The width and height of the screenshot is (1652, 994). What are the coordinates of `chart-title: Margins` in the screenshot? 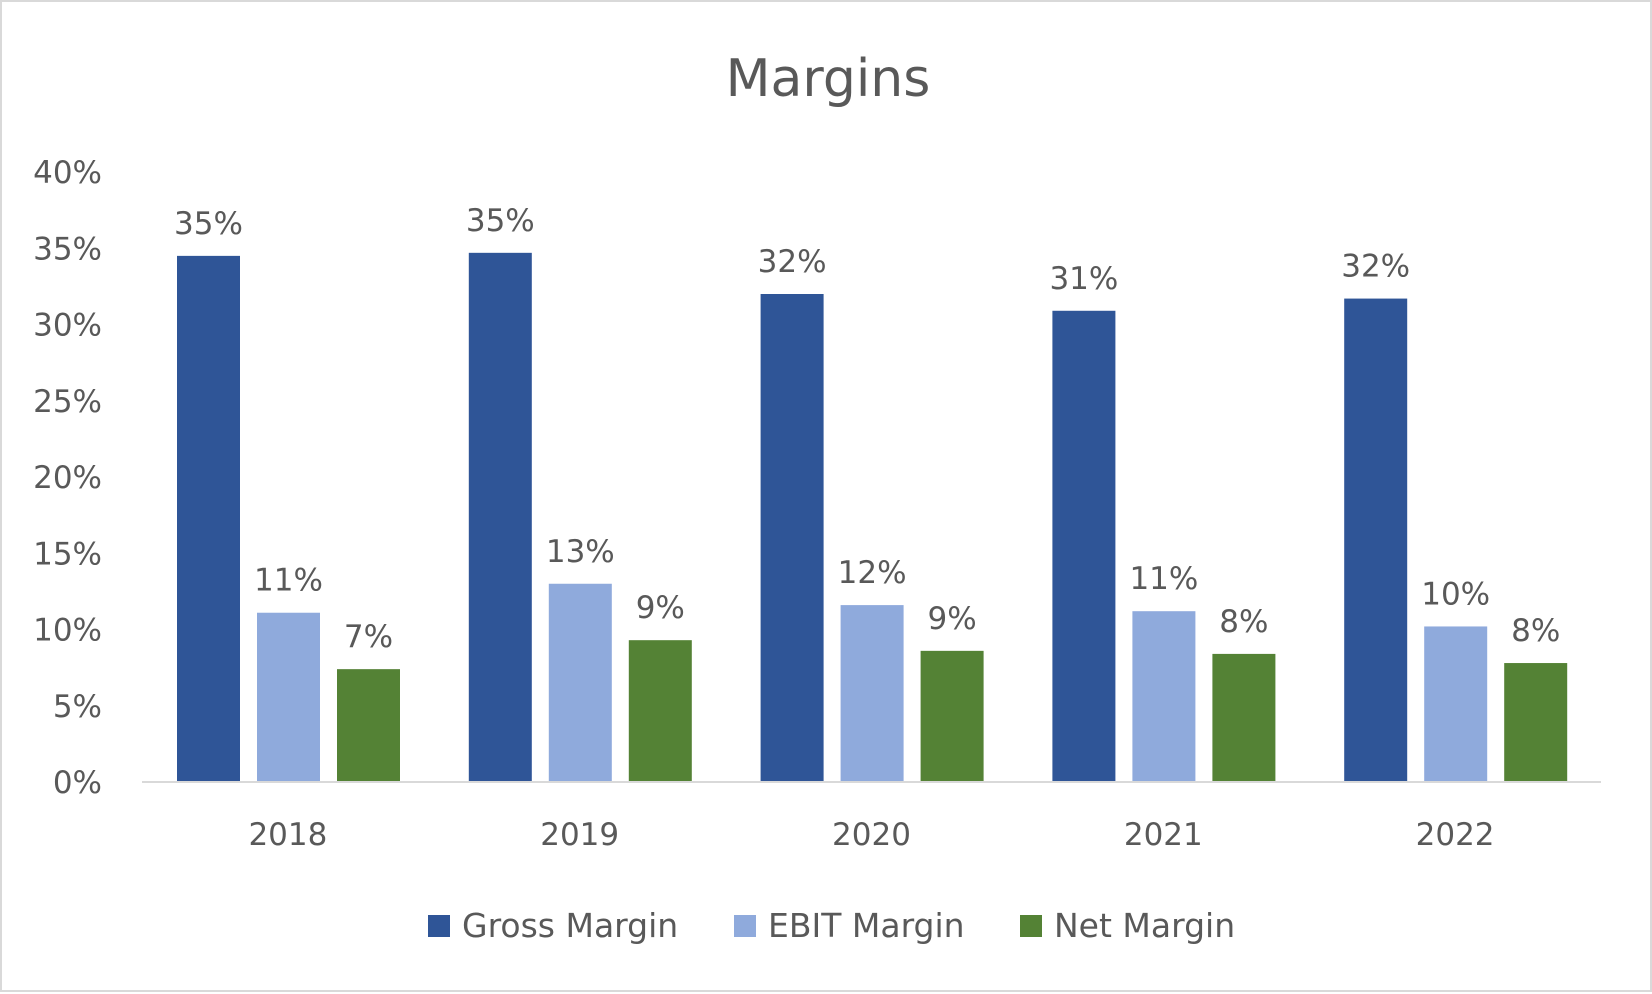 It's located at (828, 79).